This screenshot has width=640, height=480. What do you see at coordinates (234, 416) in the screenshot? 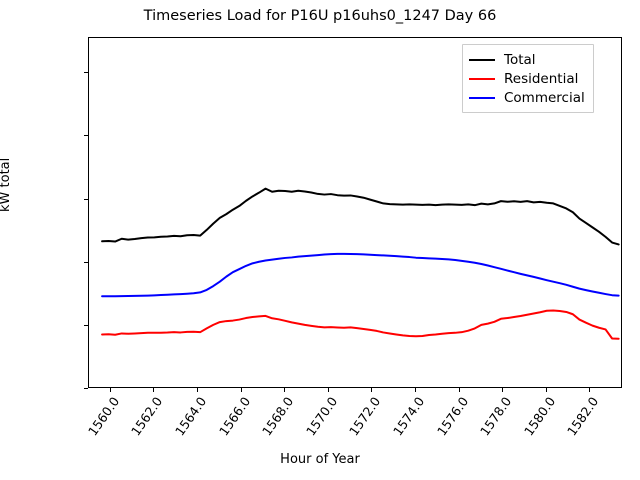
I see `x-tick-label: 1566.0` at bounding box center [234, 416].